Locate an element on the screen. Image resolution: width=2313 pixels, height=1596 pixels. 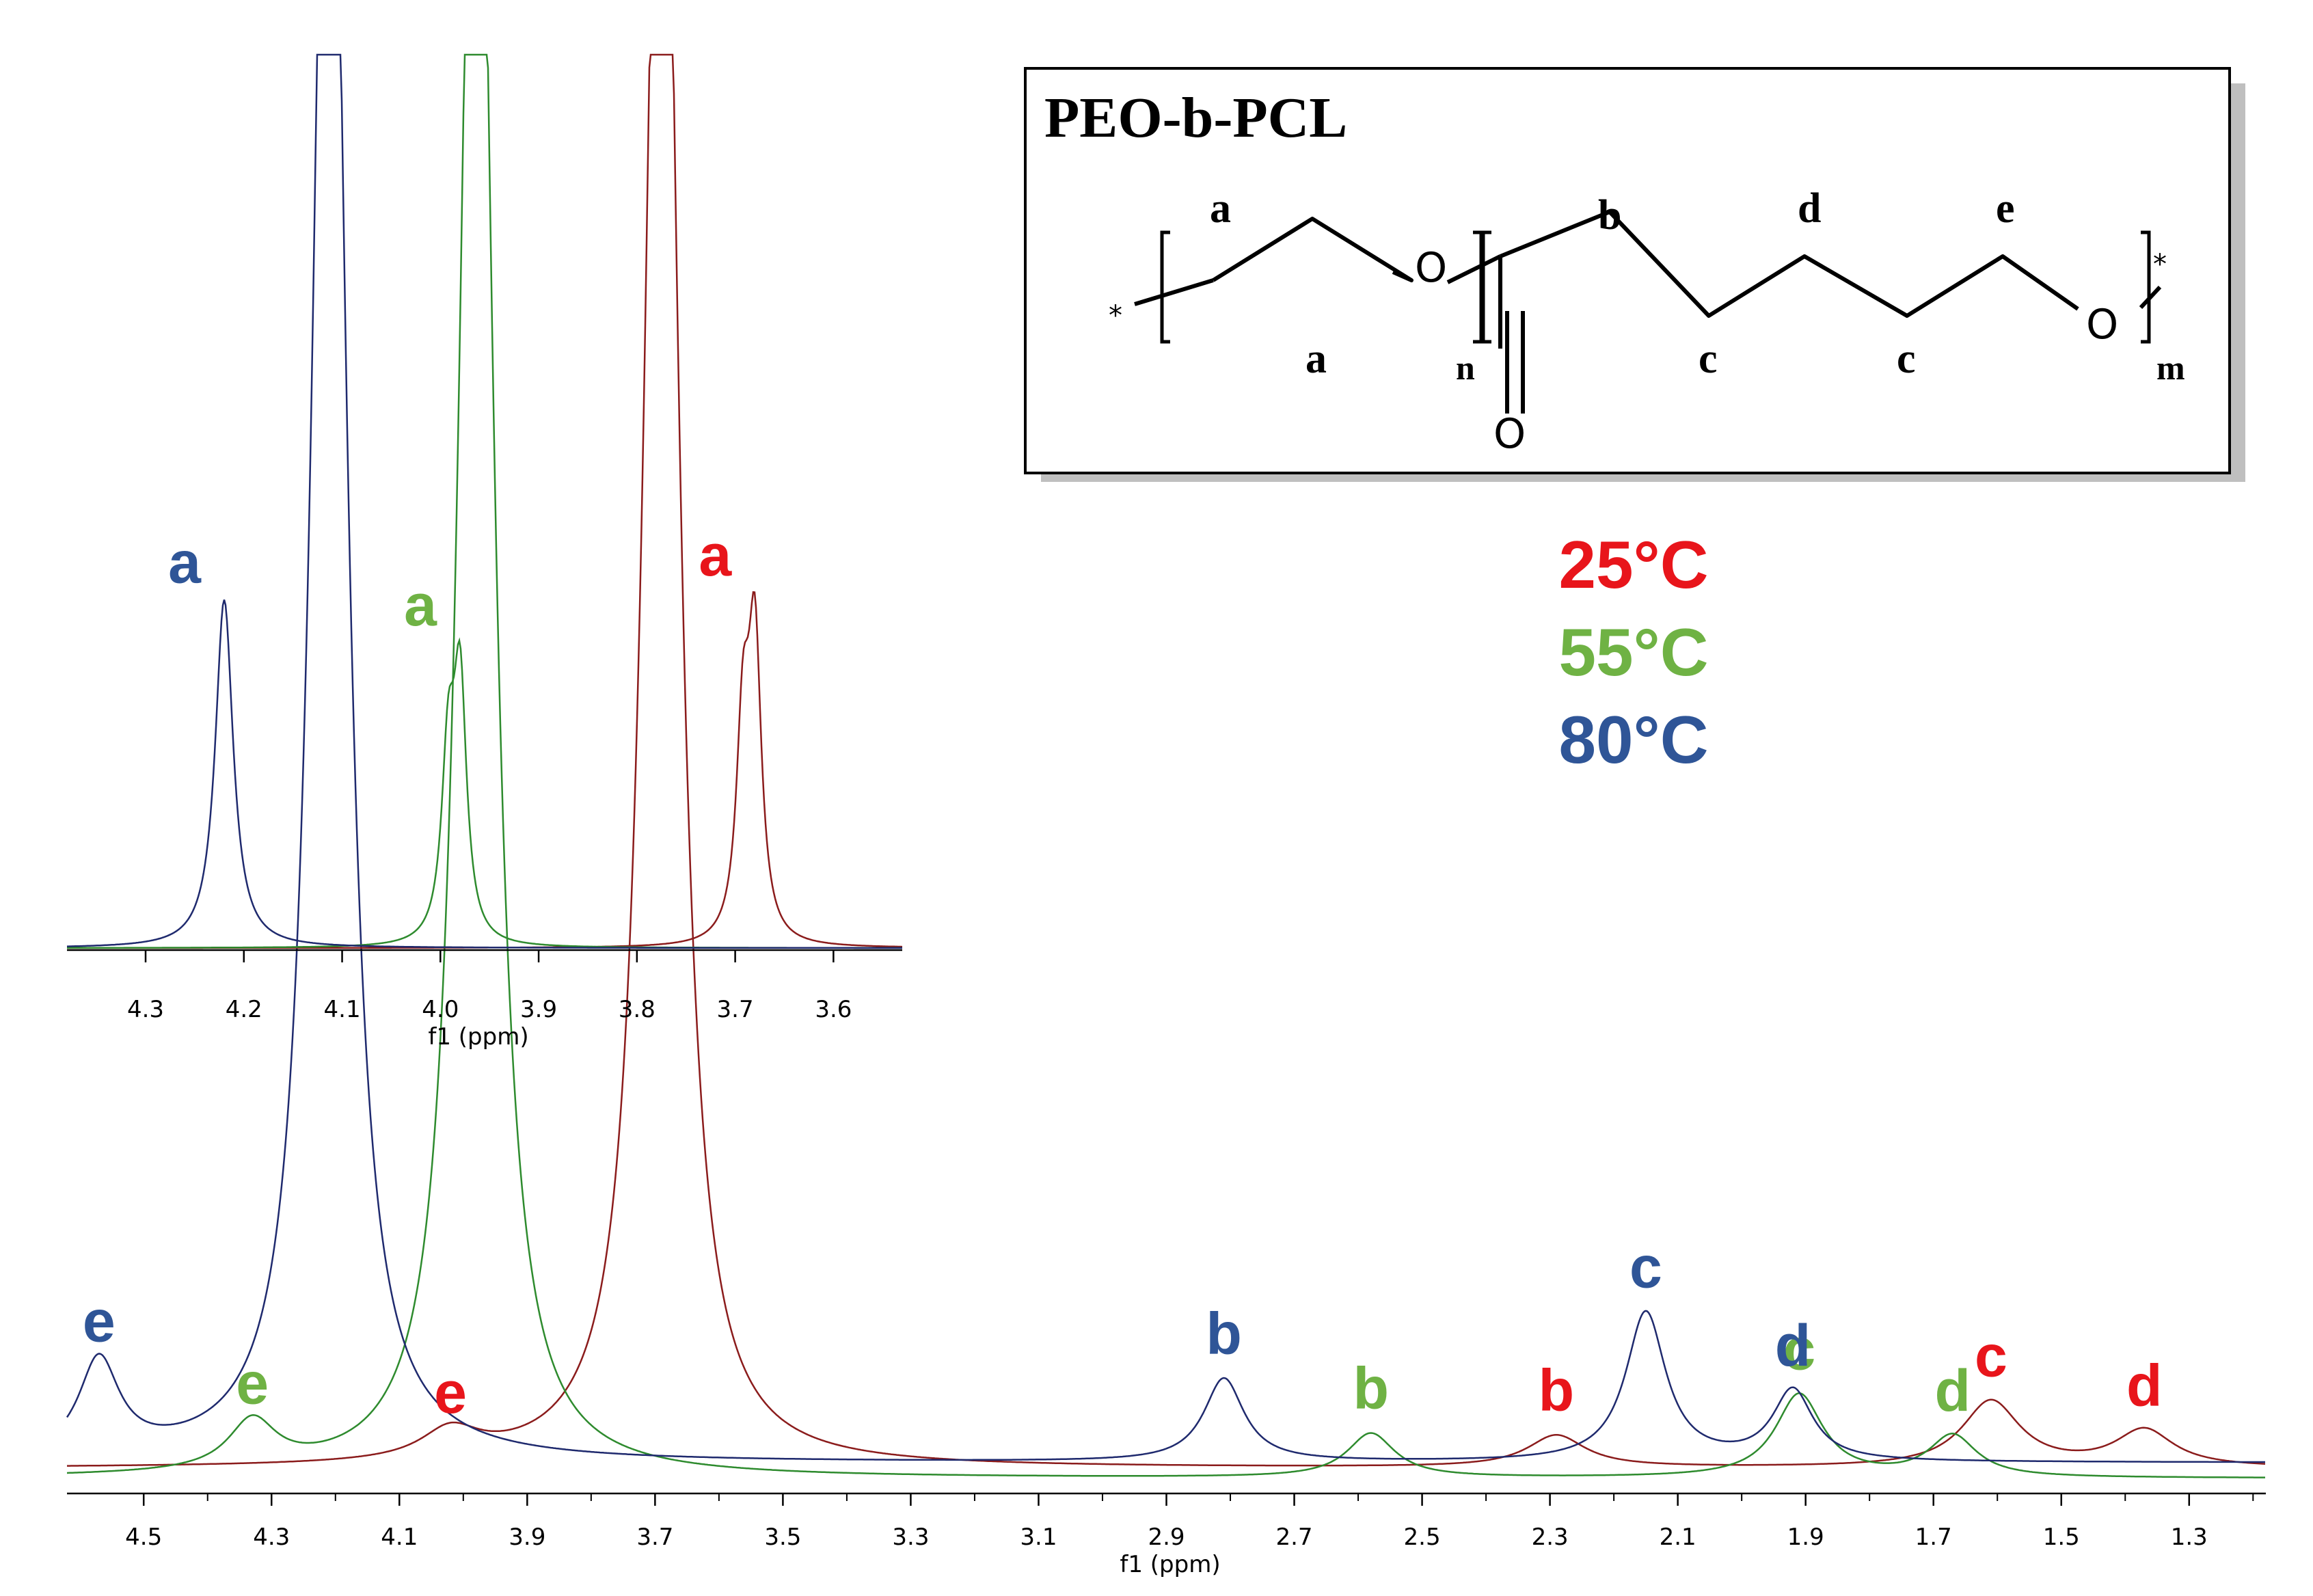
main-tick-label: 2.7 is located at coordinates (1293, 1537).